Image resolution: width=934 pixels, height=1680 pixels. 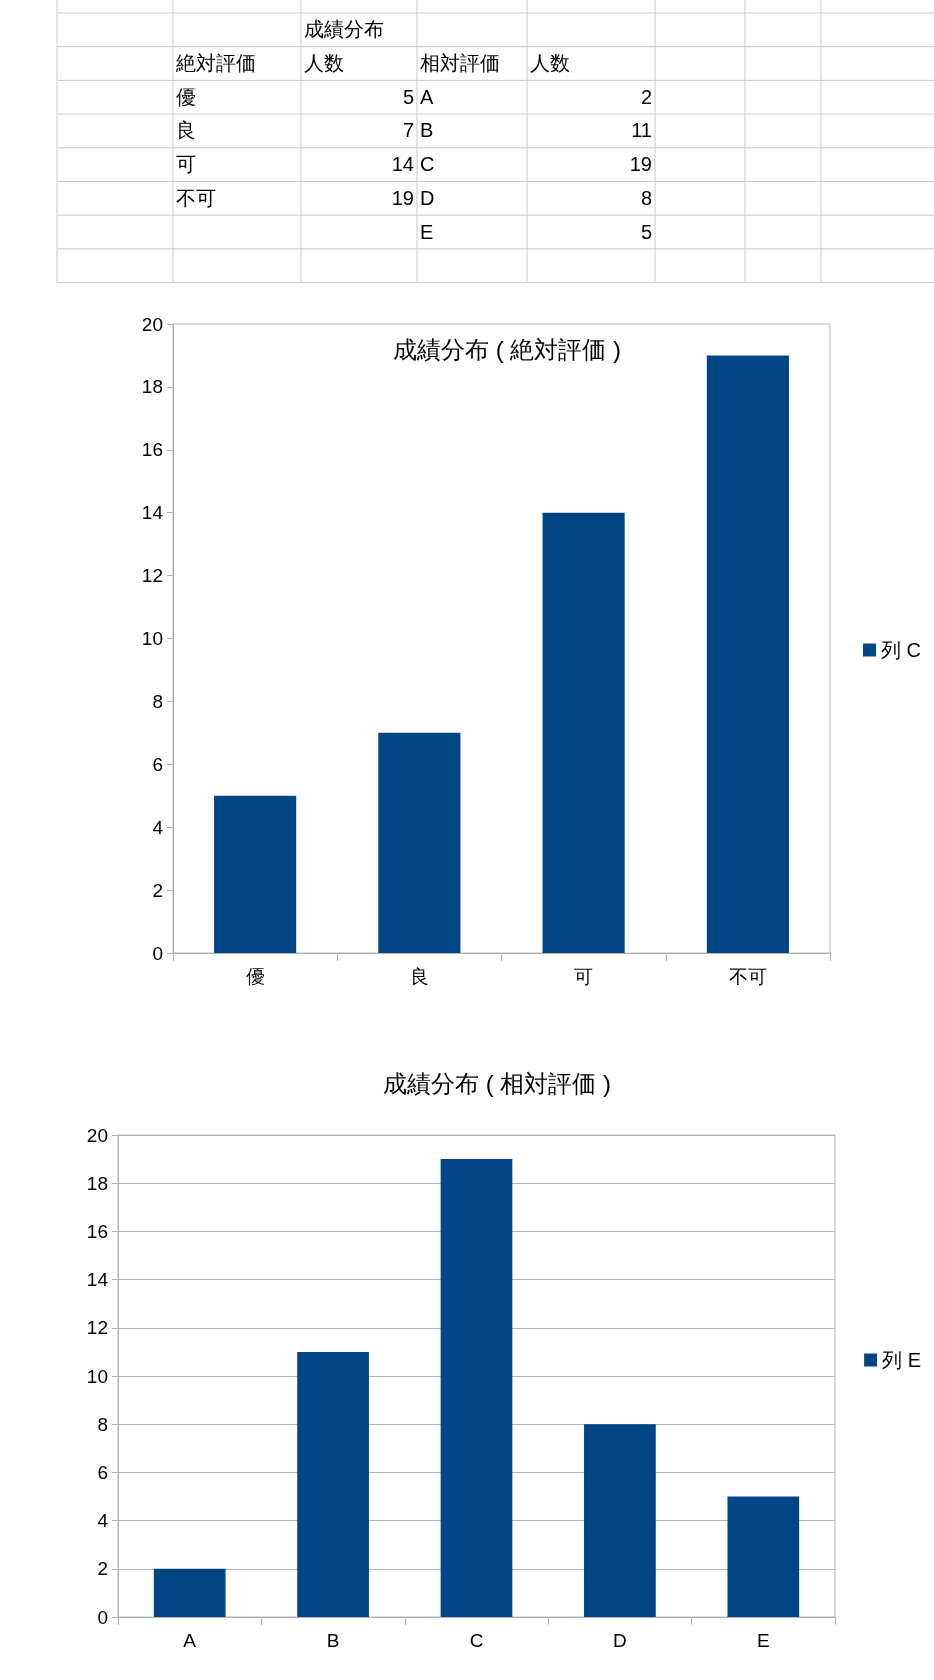 What do you see at coordinates (408, 131) in the screenshot?
I see `data-label: 7` at bounding box center [408, 131].